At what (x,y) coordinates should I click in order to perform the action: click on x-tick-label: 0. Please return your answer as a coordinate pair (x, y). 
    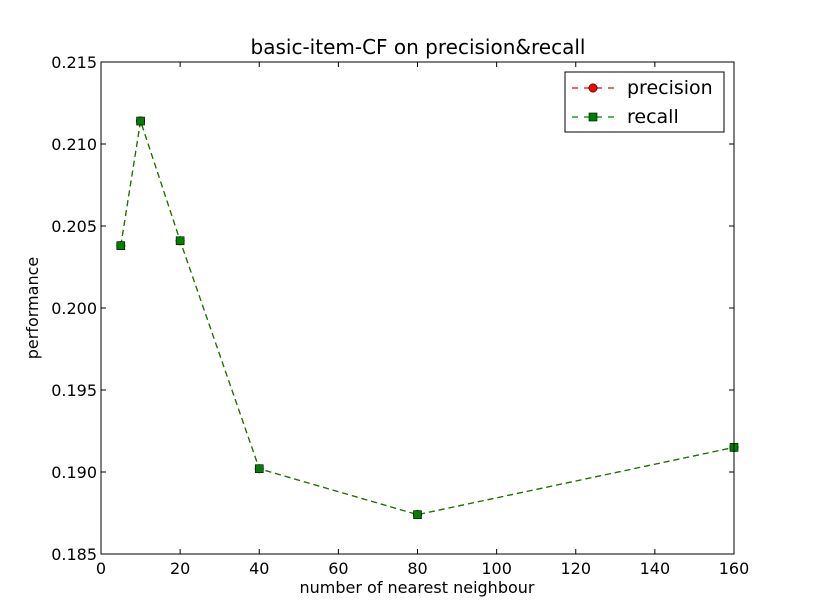
    Looking at the image, I should click on (101, 568).